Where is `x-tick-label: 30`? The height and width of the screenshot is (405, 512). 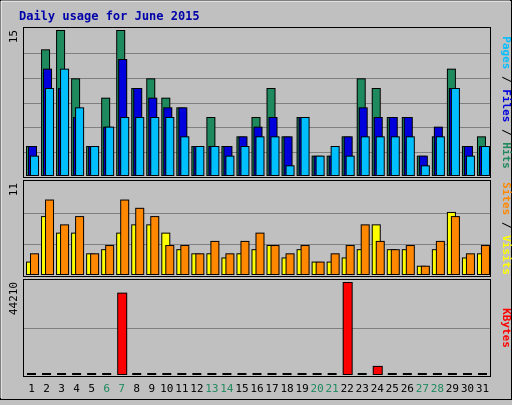
x-tick-label: 30 is located at coordinates (467, 388).